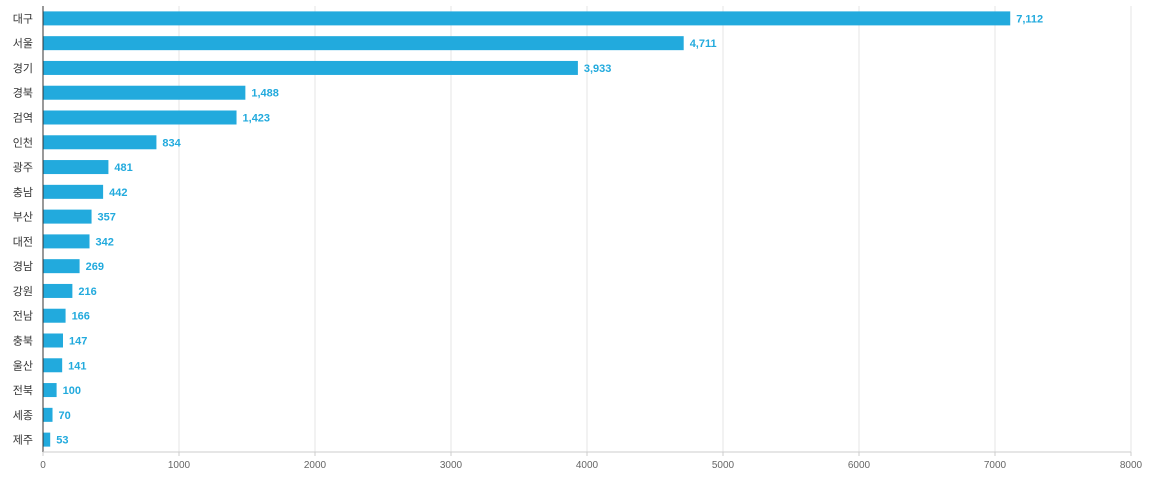  Describe the element at coordinates (587, 465) in the screenshot. I see `x-tick-label: 4000` at that location.